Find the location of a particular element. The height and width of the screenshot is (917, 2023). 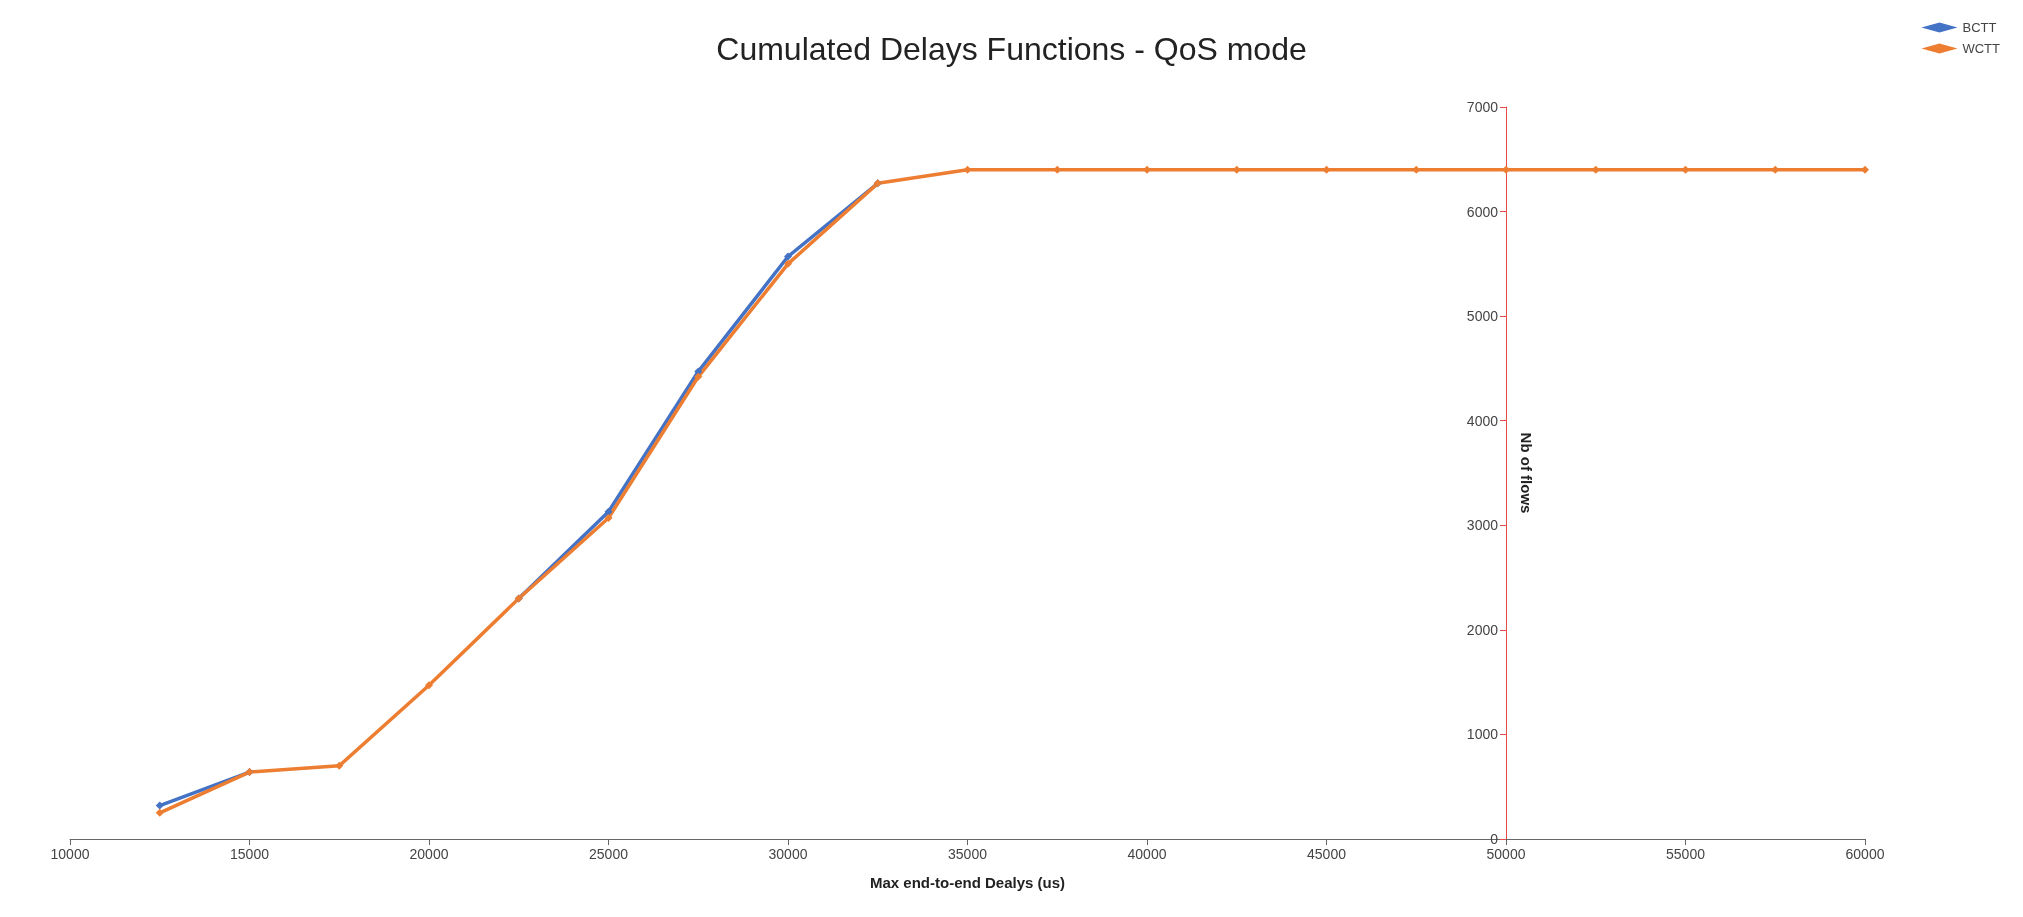

x-tick-label: 35000 is located at coordinates (968, 854).